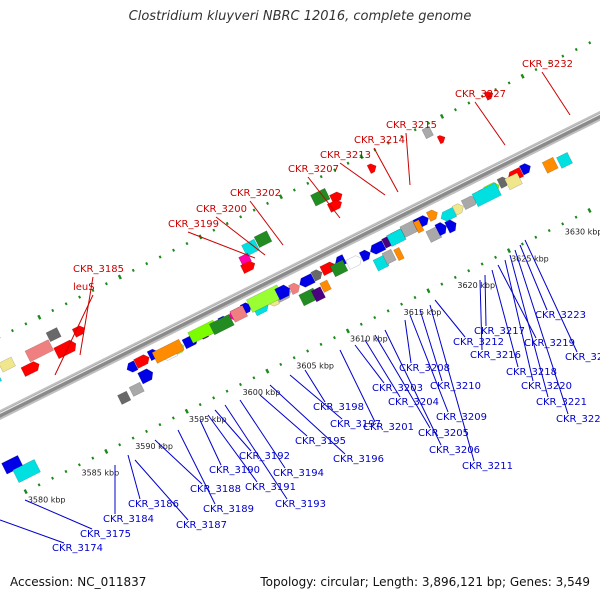 This screenshot has height=600, width=600. What do you see at coordinates (413, 402) in the screenshot?
I see `bottom-gene-label: CKR_3204` at bounding box center [413, 402].